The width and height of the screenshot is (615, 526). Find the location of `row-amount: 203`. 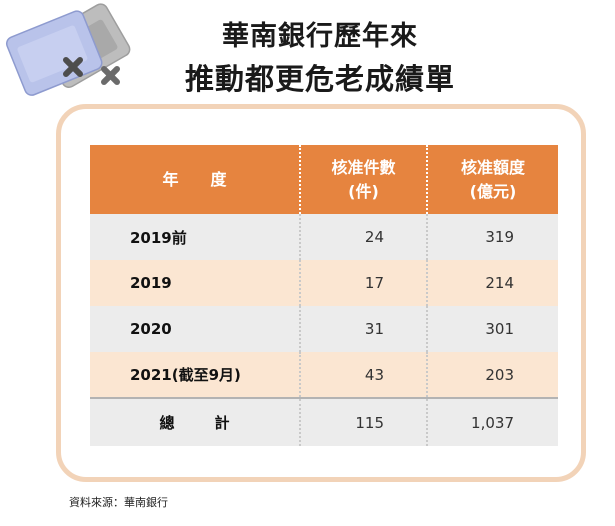

row-amount: 203 is located at coordinates (499, 374).